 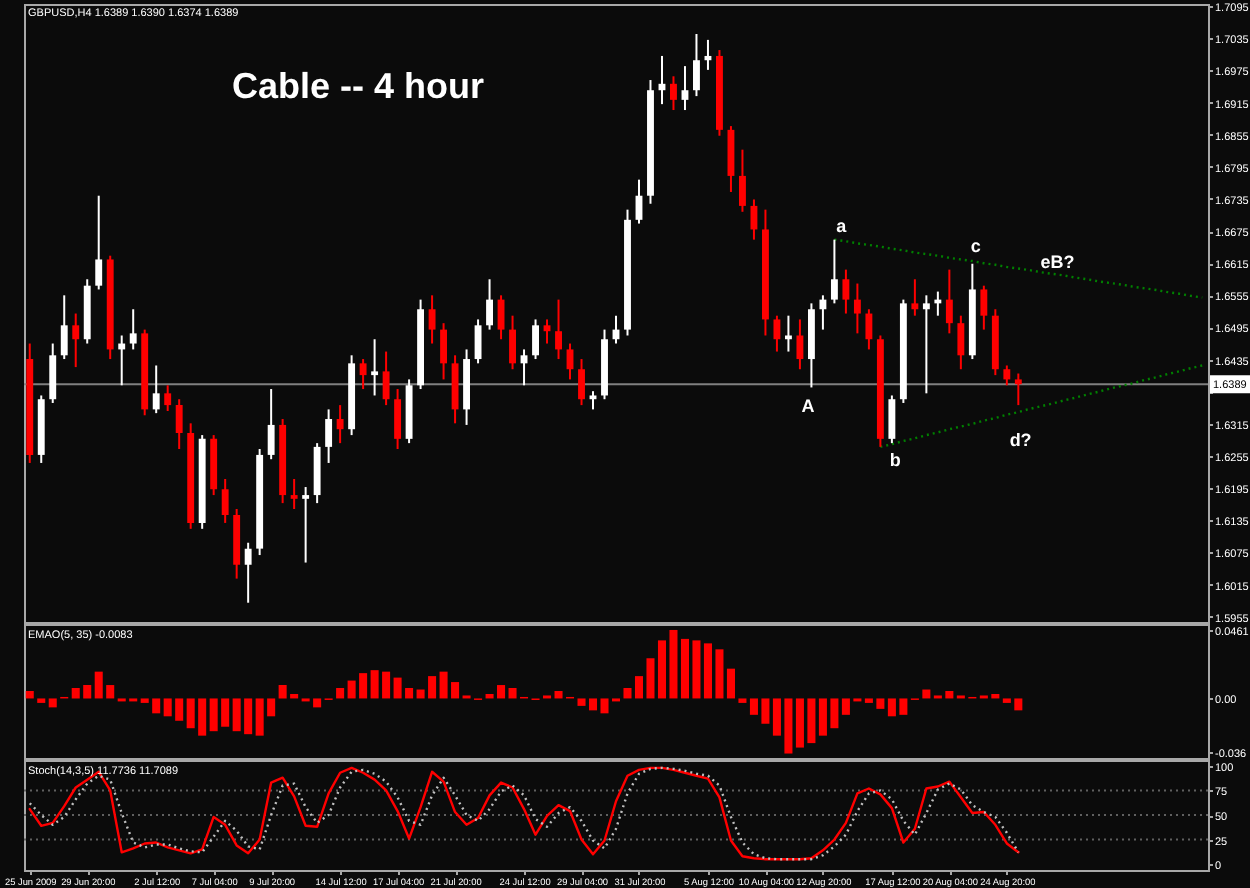 I want to click on annotation: b, so click(x=895, y=460).